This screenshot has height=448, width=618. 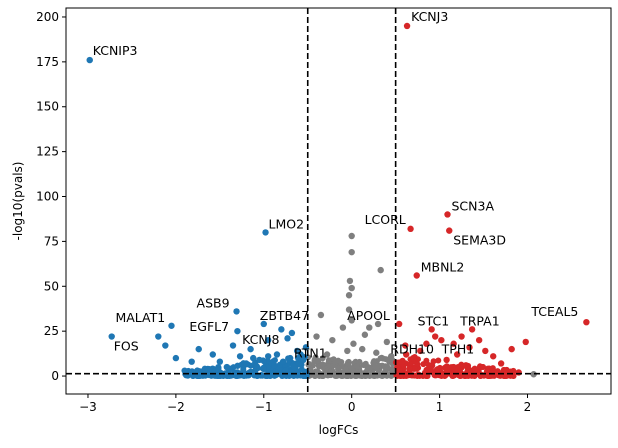 I want to click on x-axis-label: logFCs, so click(x=339, y=430).